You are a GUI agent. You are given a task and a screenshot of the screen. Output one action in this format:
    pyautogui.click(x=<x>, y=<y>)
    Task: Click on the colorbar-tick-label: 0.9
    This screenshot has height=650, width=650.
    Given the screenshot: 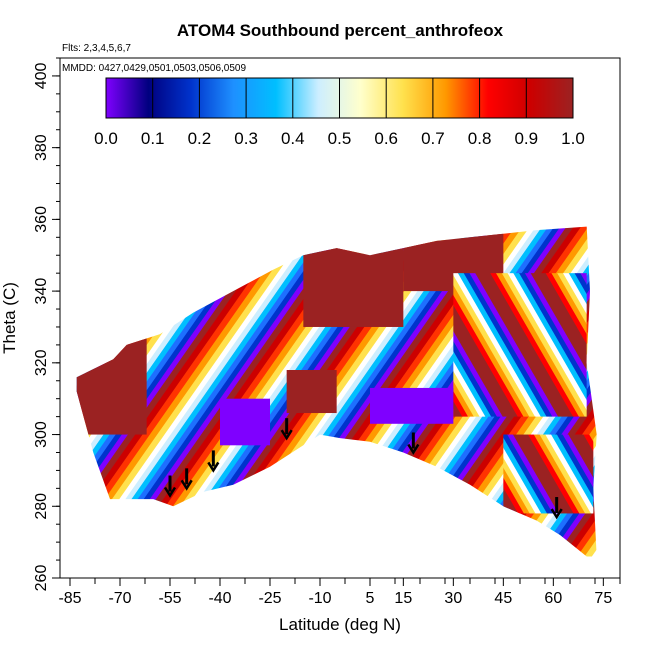 What is the action you would take?
    pyautogui.click(x=526, y=138)
    